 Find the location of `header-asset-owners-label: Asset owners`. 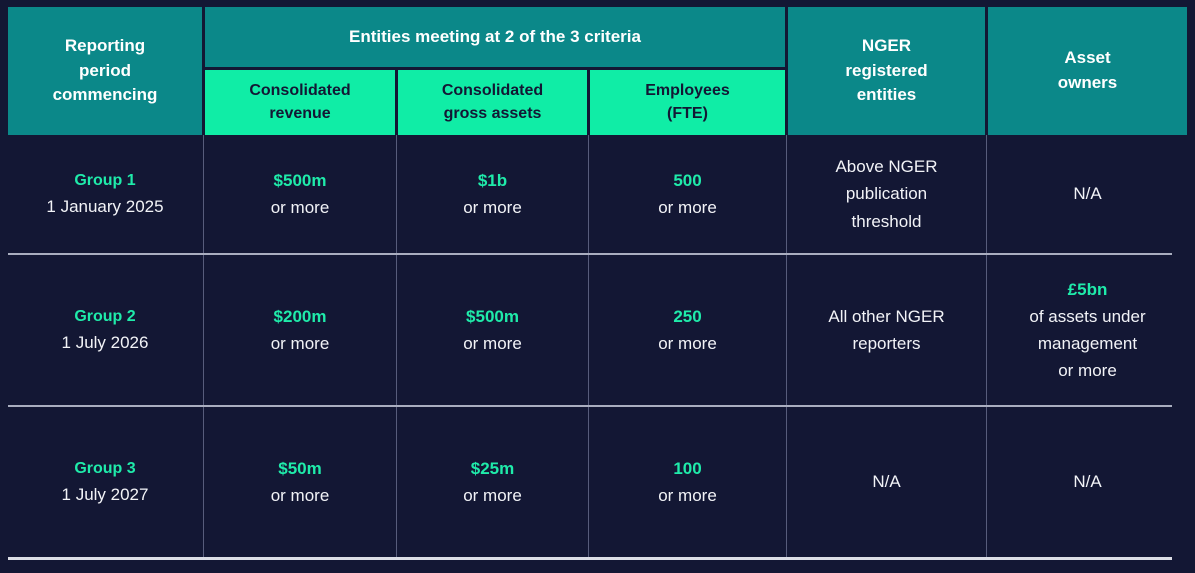

header-asset-owners-label: Asset owners is located at coordinates (1087, 70).